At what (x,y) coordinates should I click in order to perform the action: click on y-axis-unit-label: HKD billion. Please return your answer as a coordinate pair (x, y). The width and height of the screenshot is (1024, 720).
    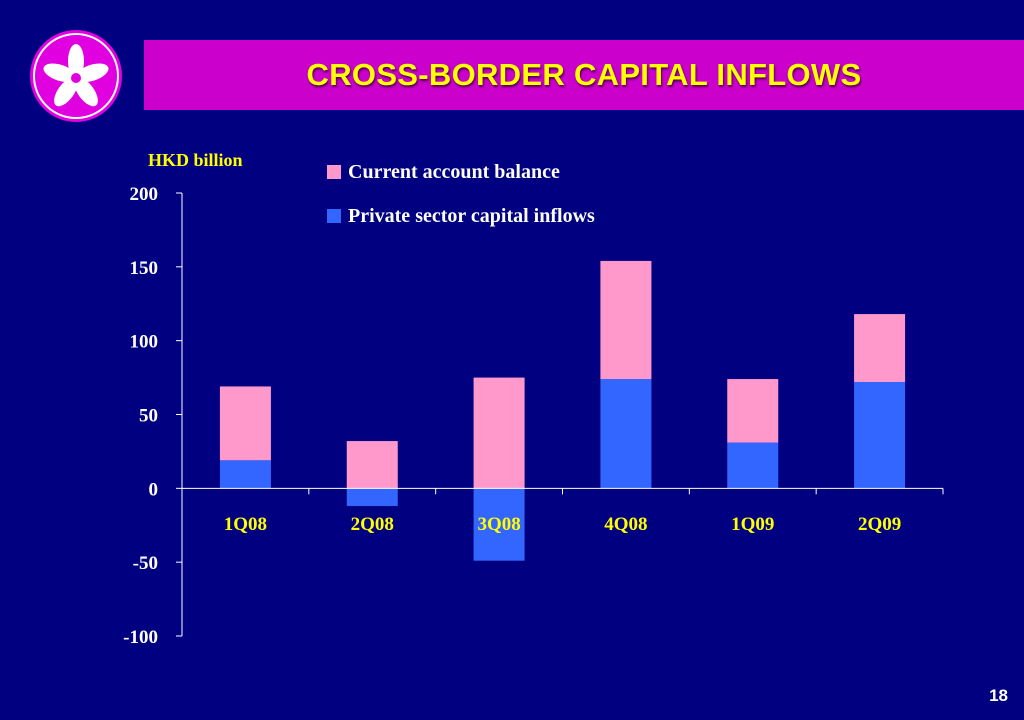
    Looking at the image, I should click on (195, 160).